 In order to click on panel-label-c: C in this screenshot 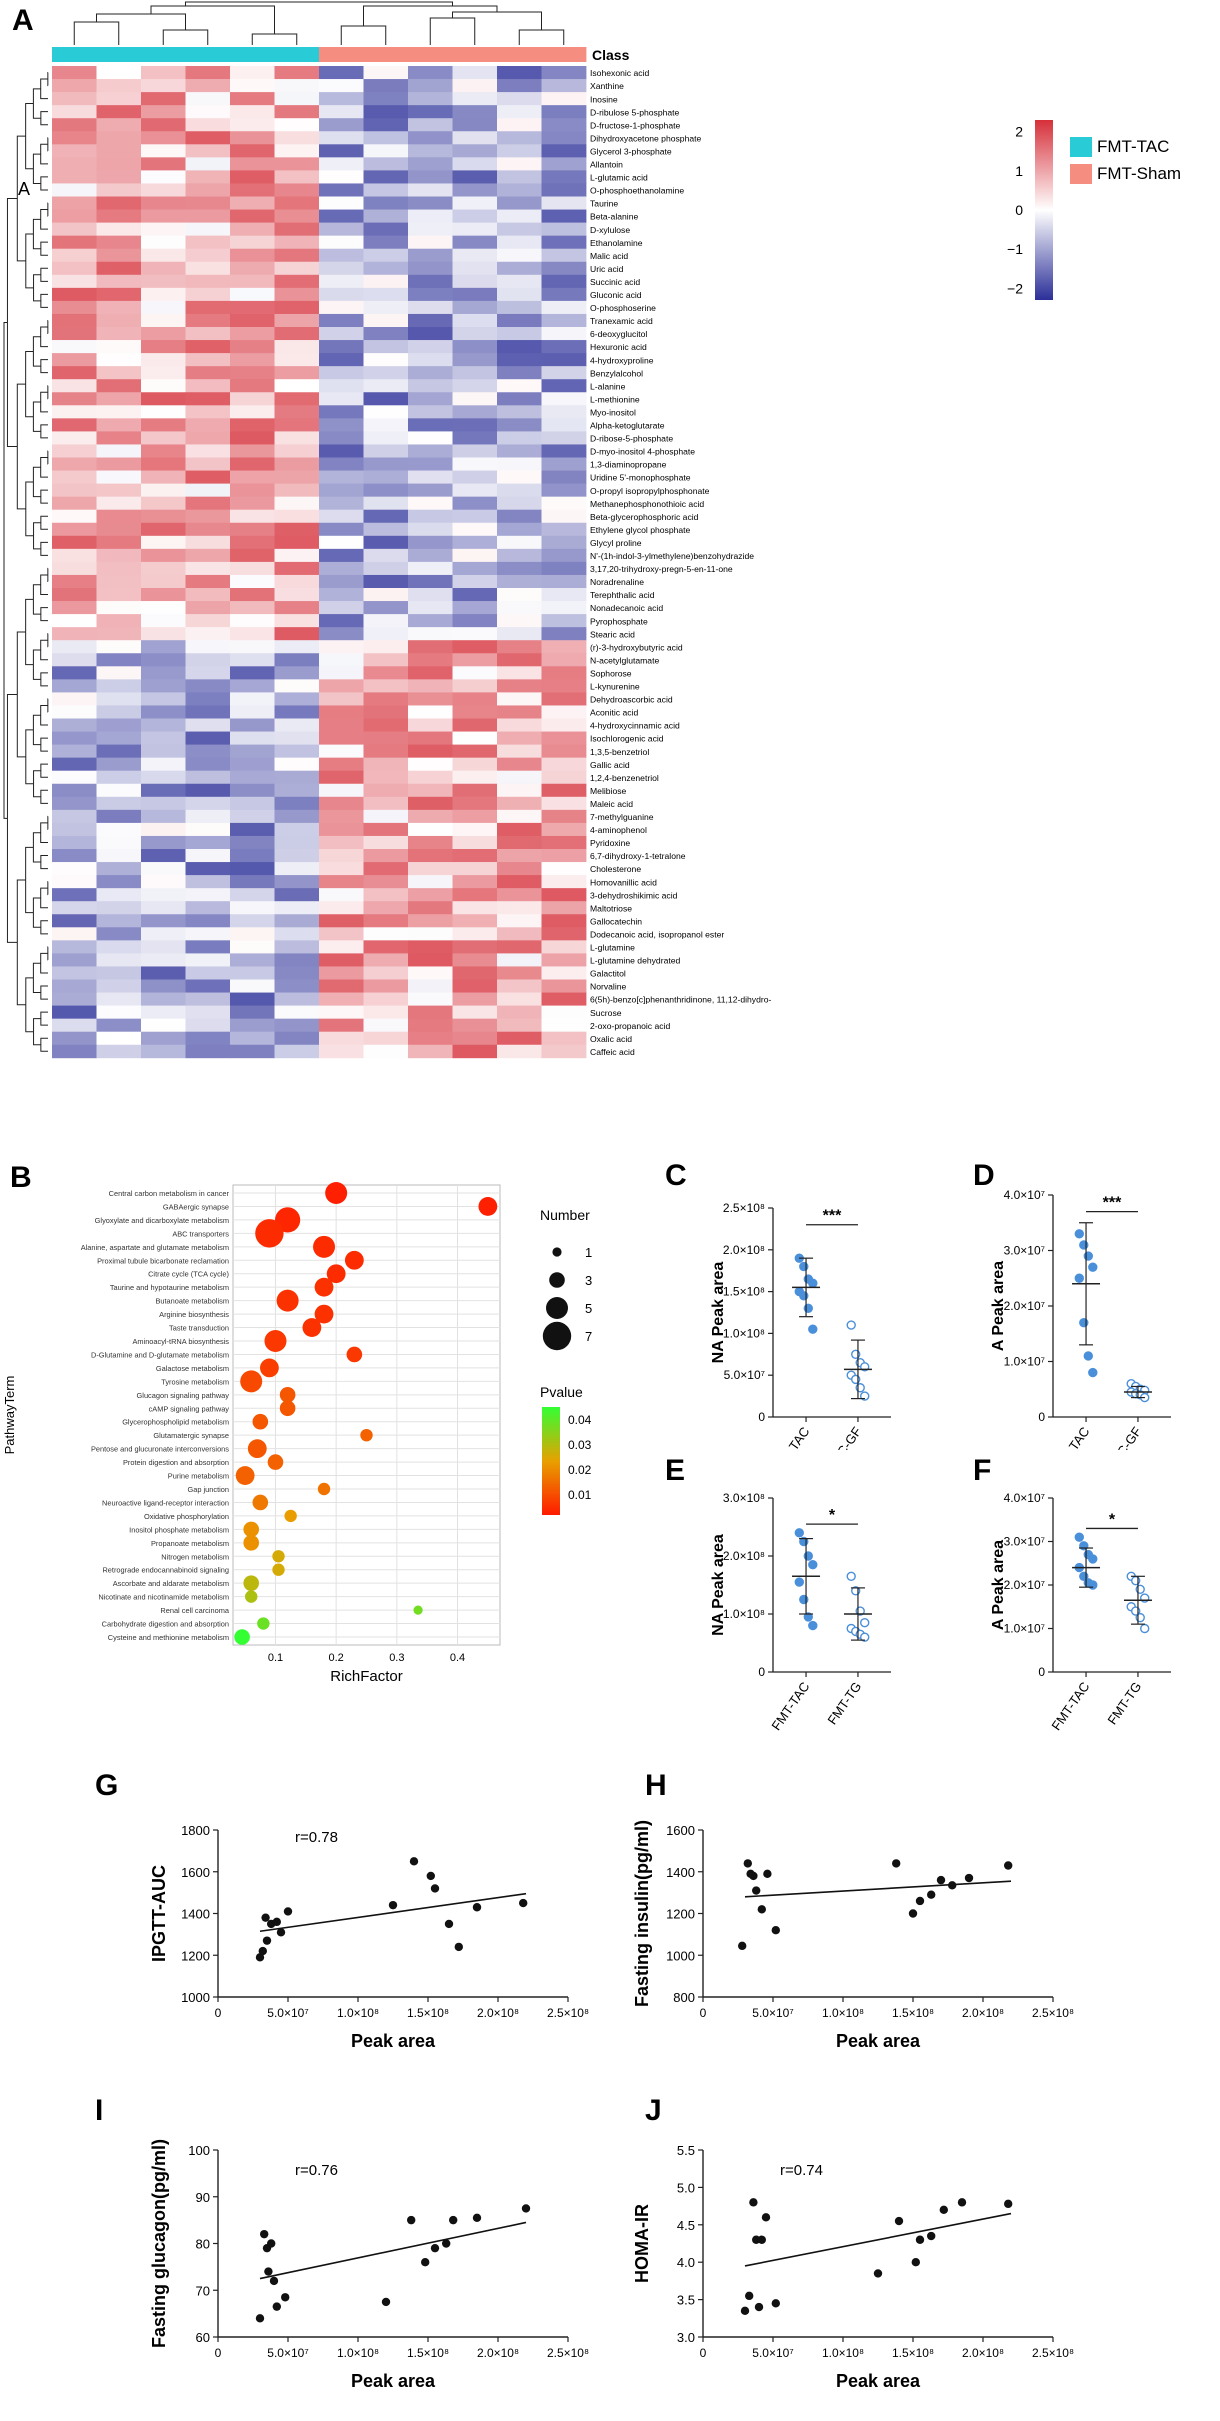, I will do `click(676, 1175)`.